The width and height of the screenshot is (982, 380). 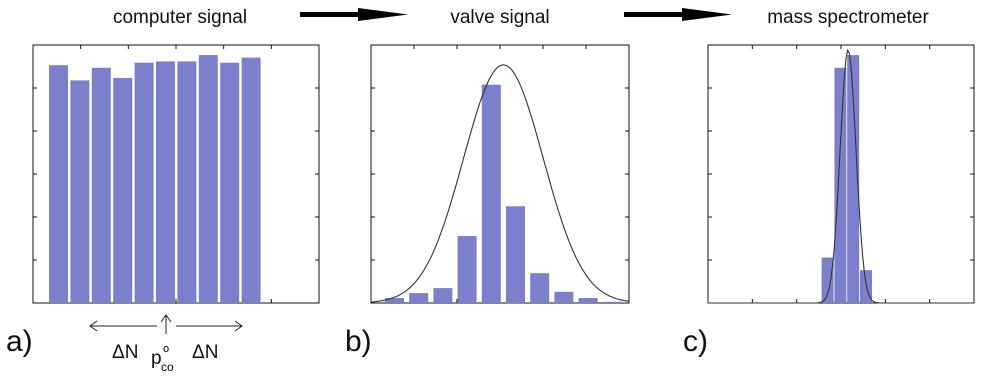 What do you see at coordinates (155, 179) in the screenshot?
I see `bars-computer-signal` at bounding box center [155, 179].